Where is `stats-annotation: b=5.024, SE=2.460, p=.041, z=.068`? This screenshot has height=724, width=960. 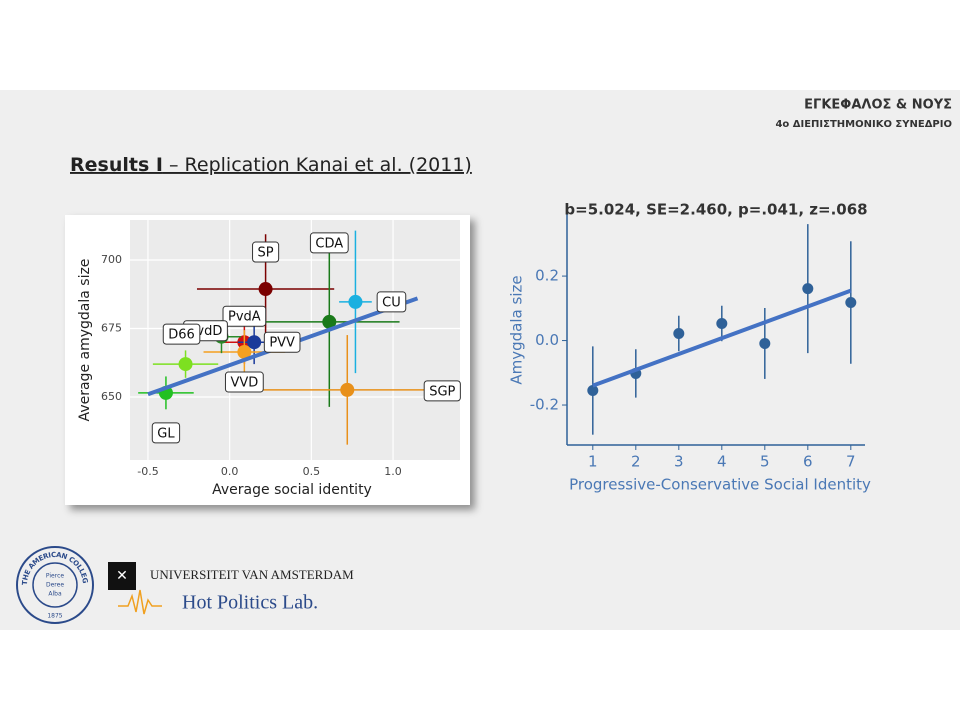 stats-annotation: b=5.024, SE=2.460, p=.041, z=.068 is located at coordinates (715, 210).